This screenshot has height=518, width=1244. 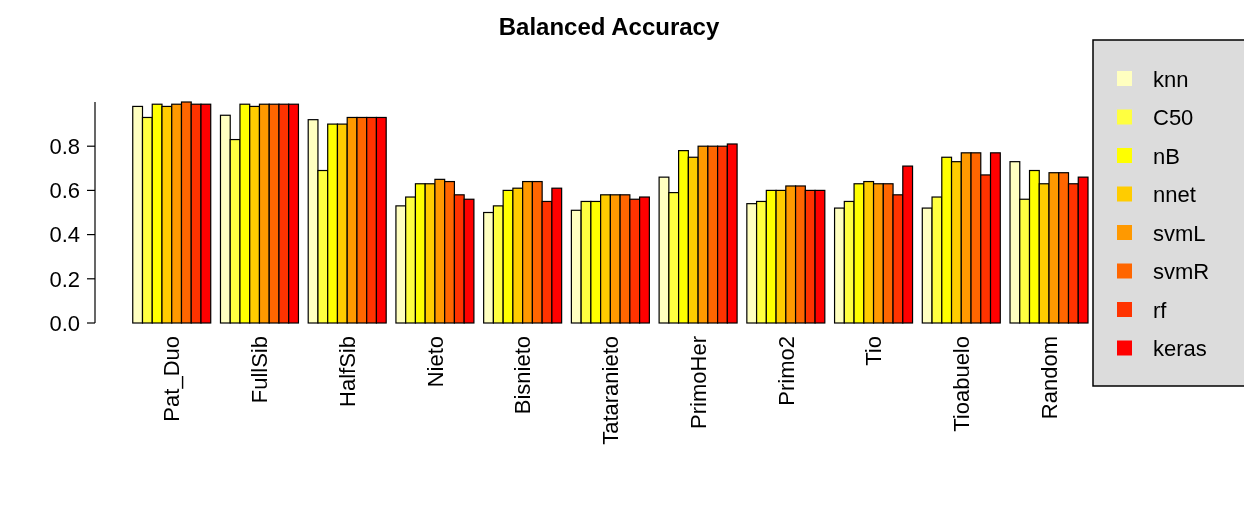 What do you see at coordinates (961, 384) in the screenshot?
I see `x-tick-label: Tioabuelo` at bounding box center [961, 384].